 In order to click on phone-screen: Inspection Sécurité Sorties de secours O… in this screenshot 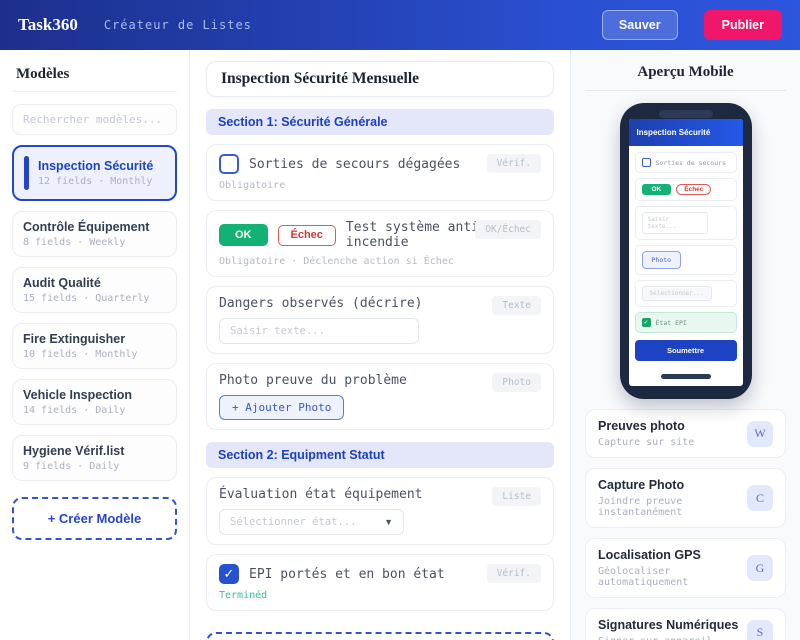, I will do `click(685, 252)`.